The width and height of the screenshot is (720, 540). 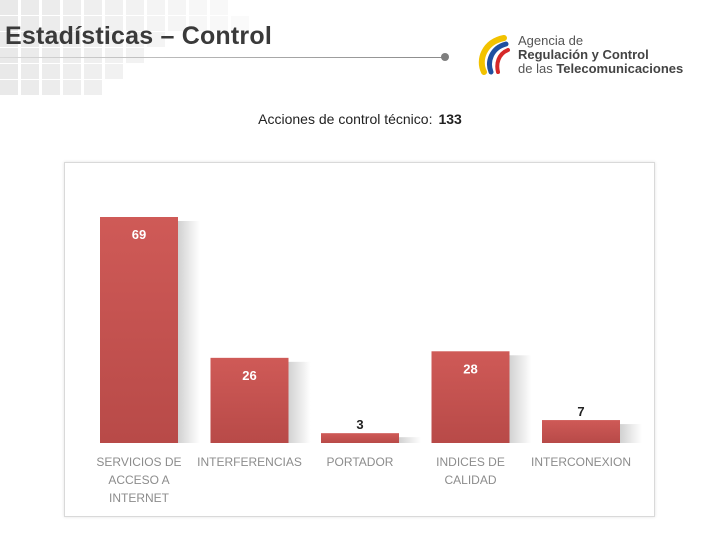 I want to click on category-label-2-0: PORTADOR, so click(x=360, y=462).